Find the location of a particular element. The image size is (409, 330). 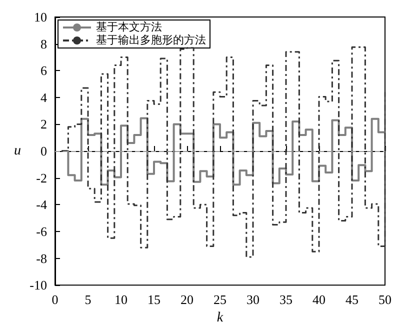

y-tick-label: 6 is located at coordinates (44, 70).